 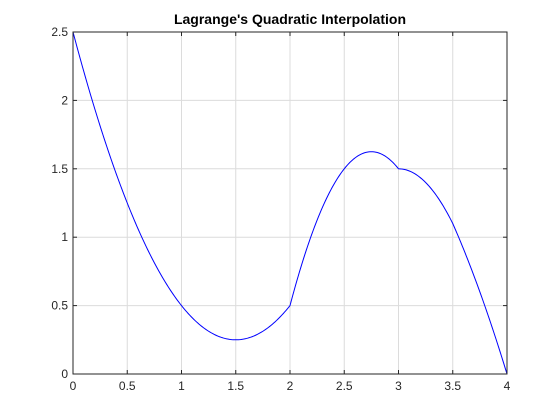 What do you see at coordinates (64, 374) in the screenshot?
I see `y-tick-label: 0` at bounding box center [64, 374].